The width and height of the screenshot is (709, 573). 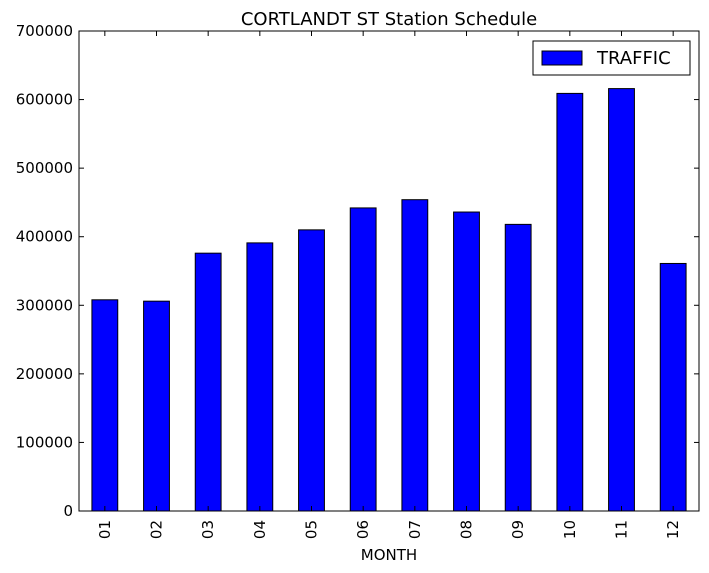 What do you see at coordinates (44, 31) in the screenshot?
I see `y-tick-label: 700000` at bounding box center [44, 31].